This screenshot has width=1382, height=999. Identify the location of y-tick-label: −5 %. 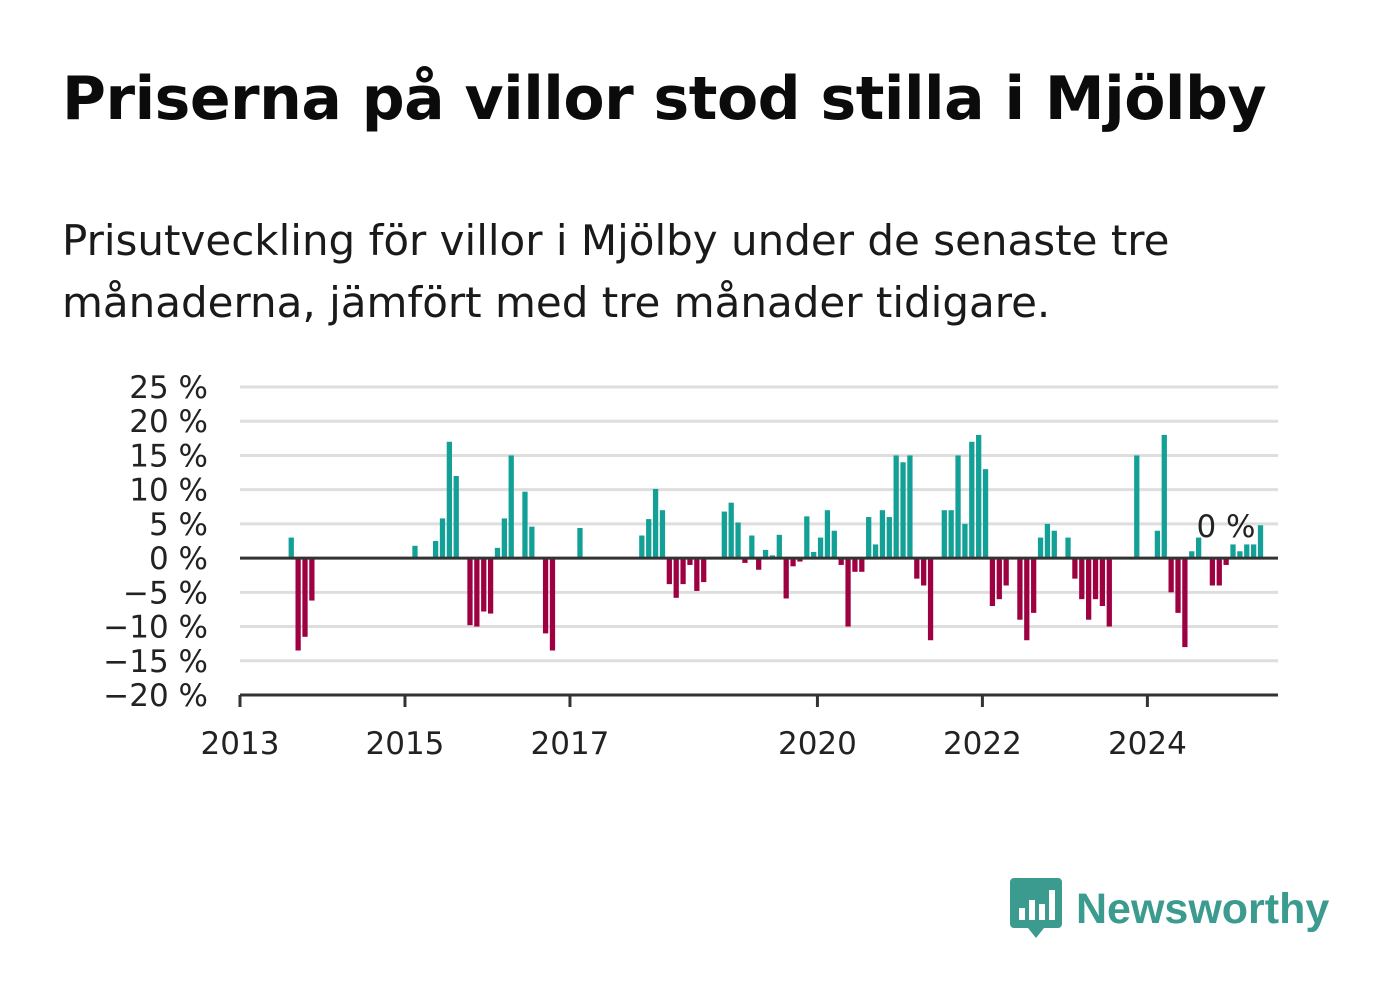
(165, 593).